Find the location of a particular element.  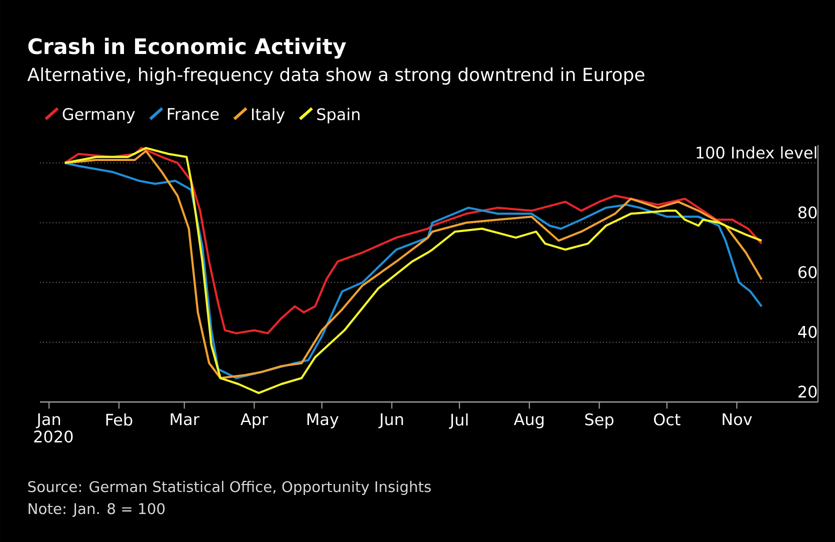

y-tick-label: 60 is located at coordinates (807, 272).